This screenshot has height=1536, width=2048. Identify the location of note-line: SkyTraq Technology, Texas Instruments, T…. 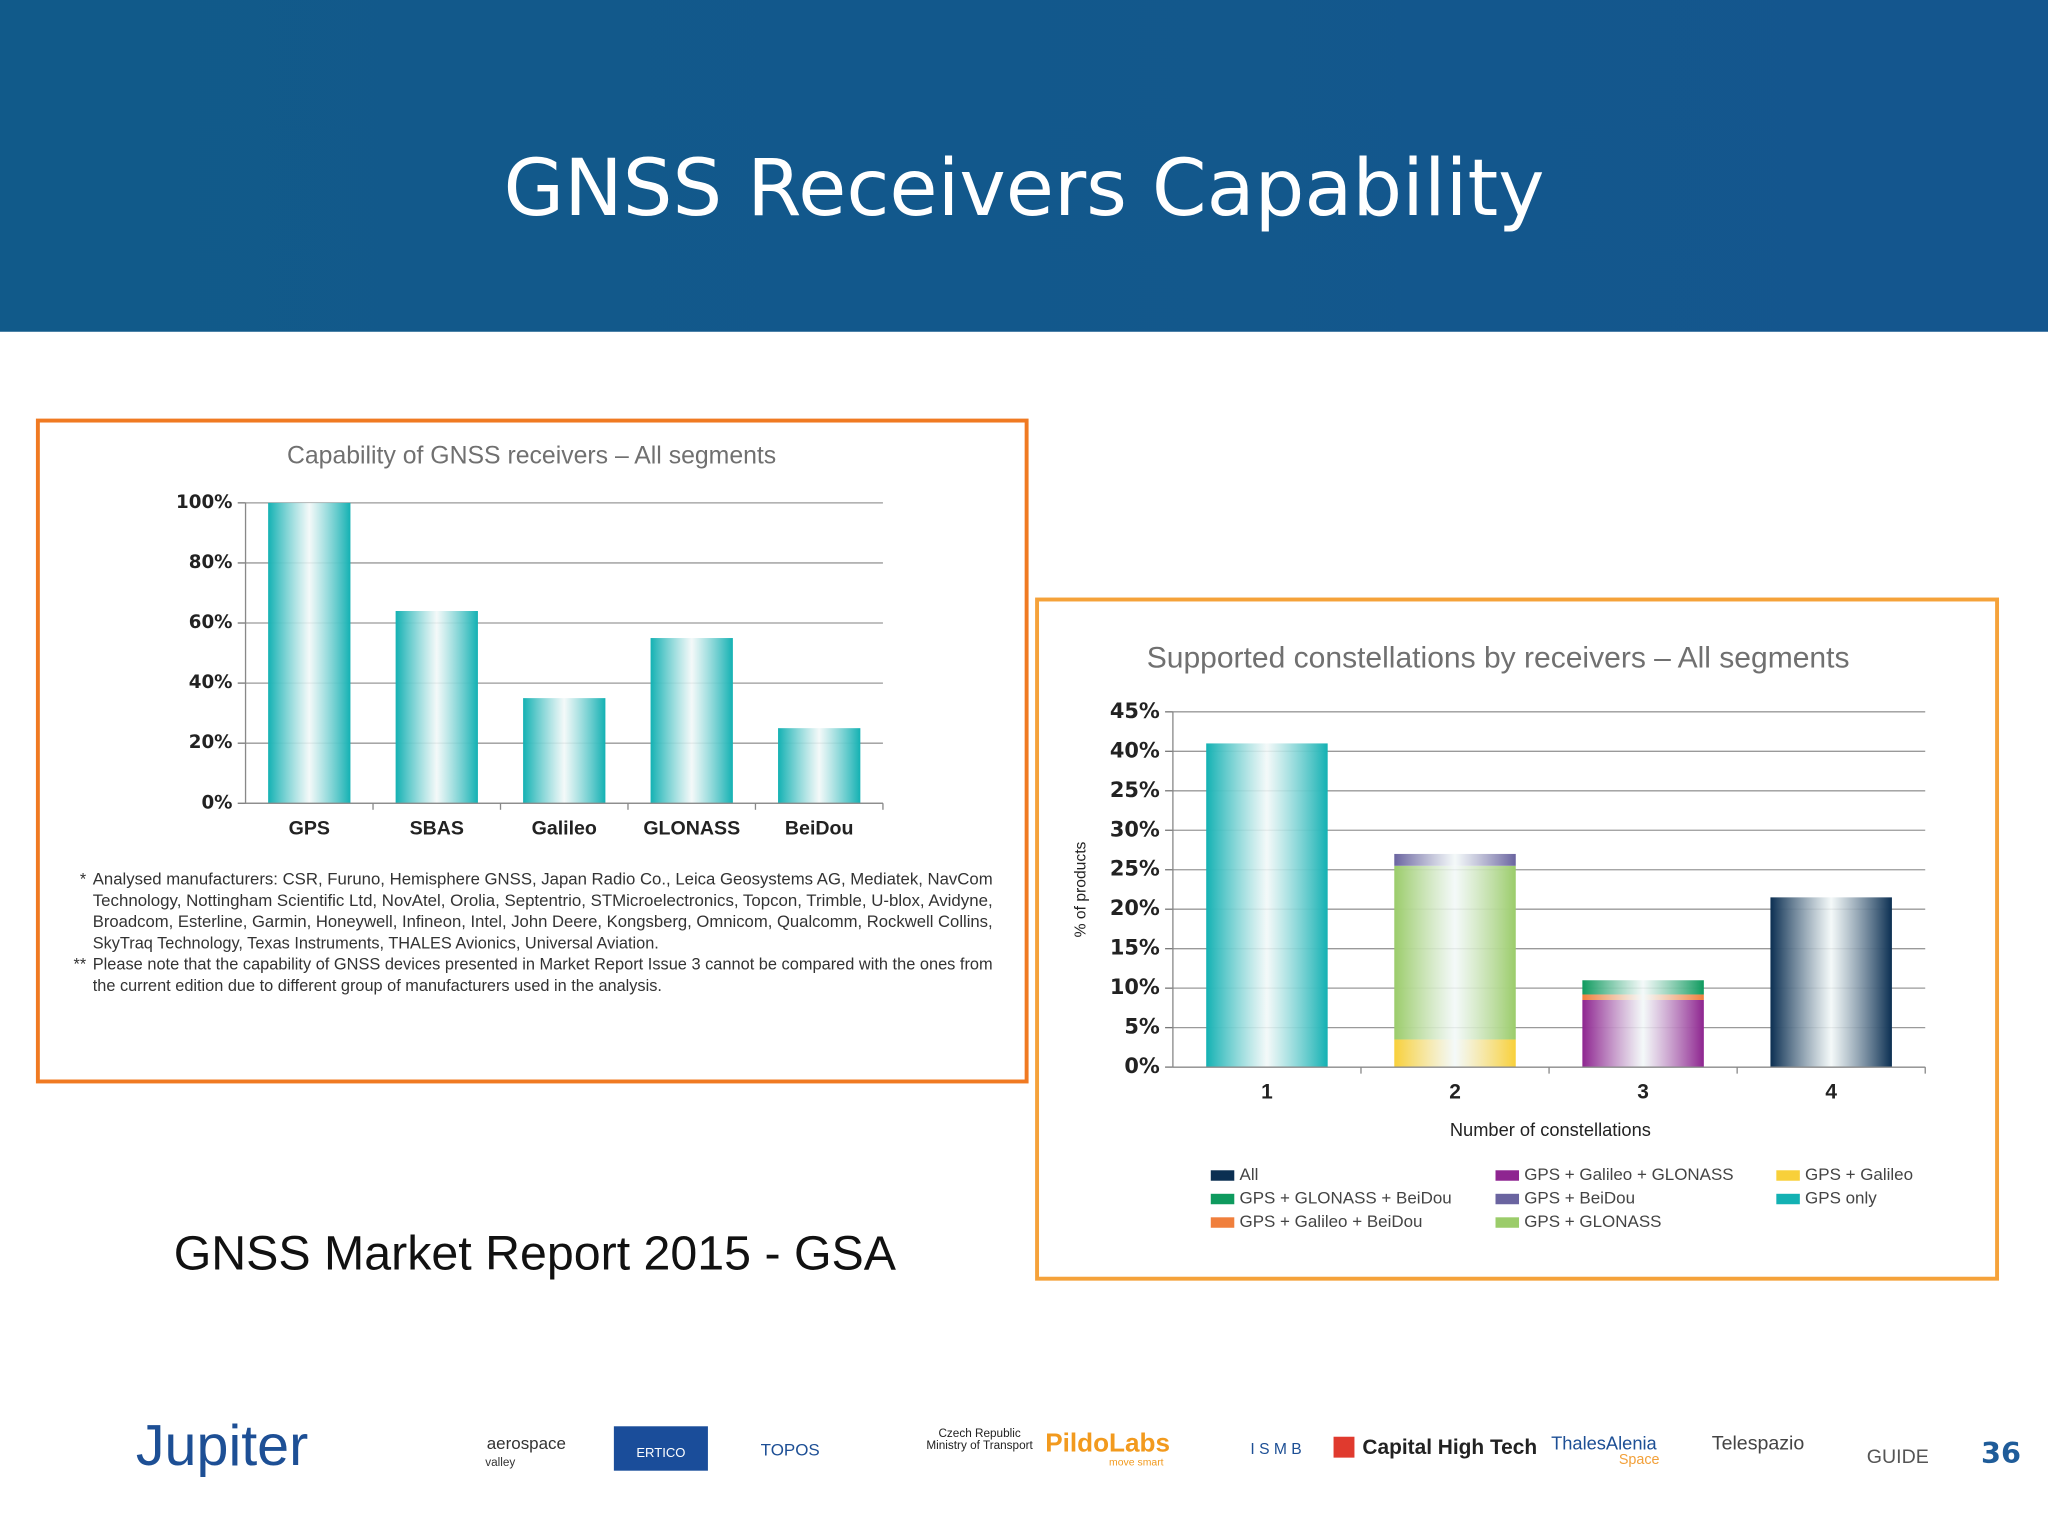
(376, 944).